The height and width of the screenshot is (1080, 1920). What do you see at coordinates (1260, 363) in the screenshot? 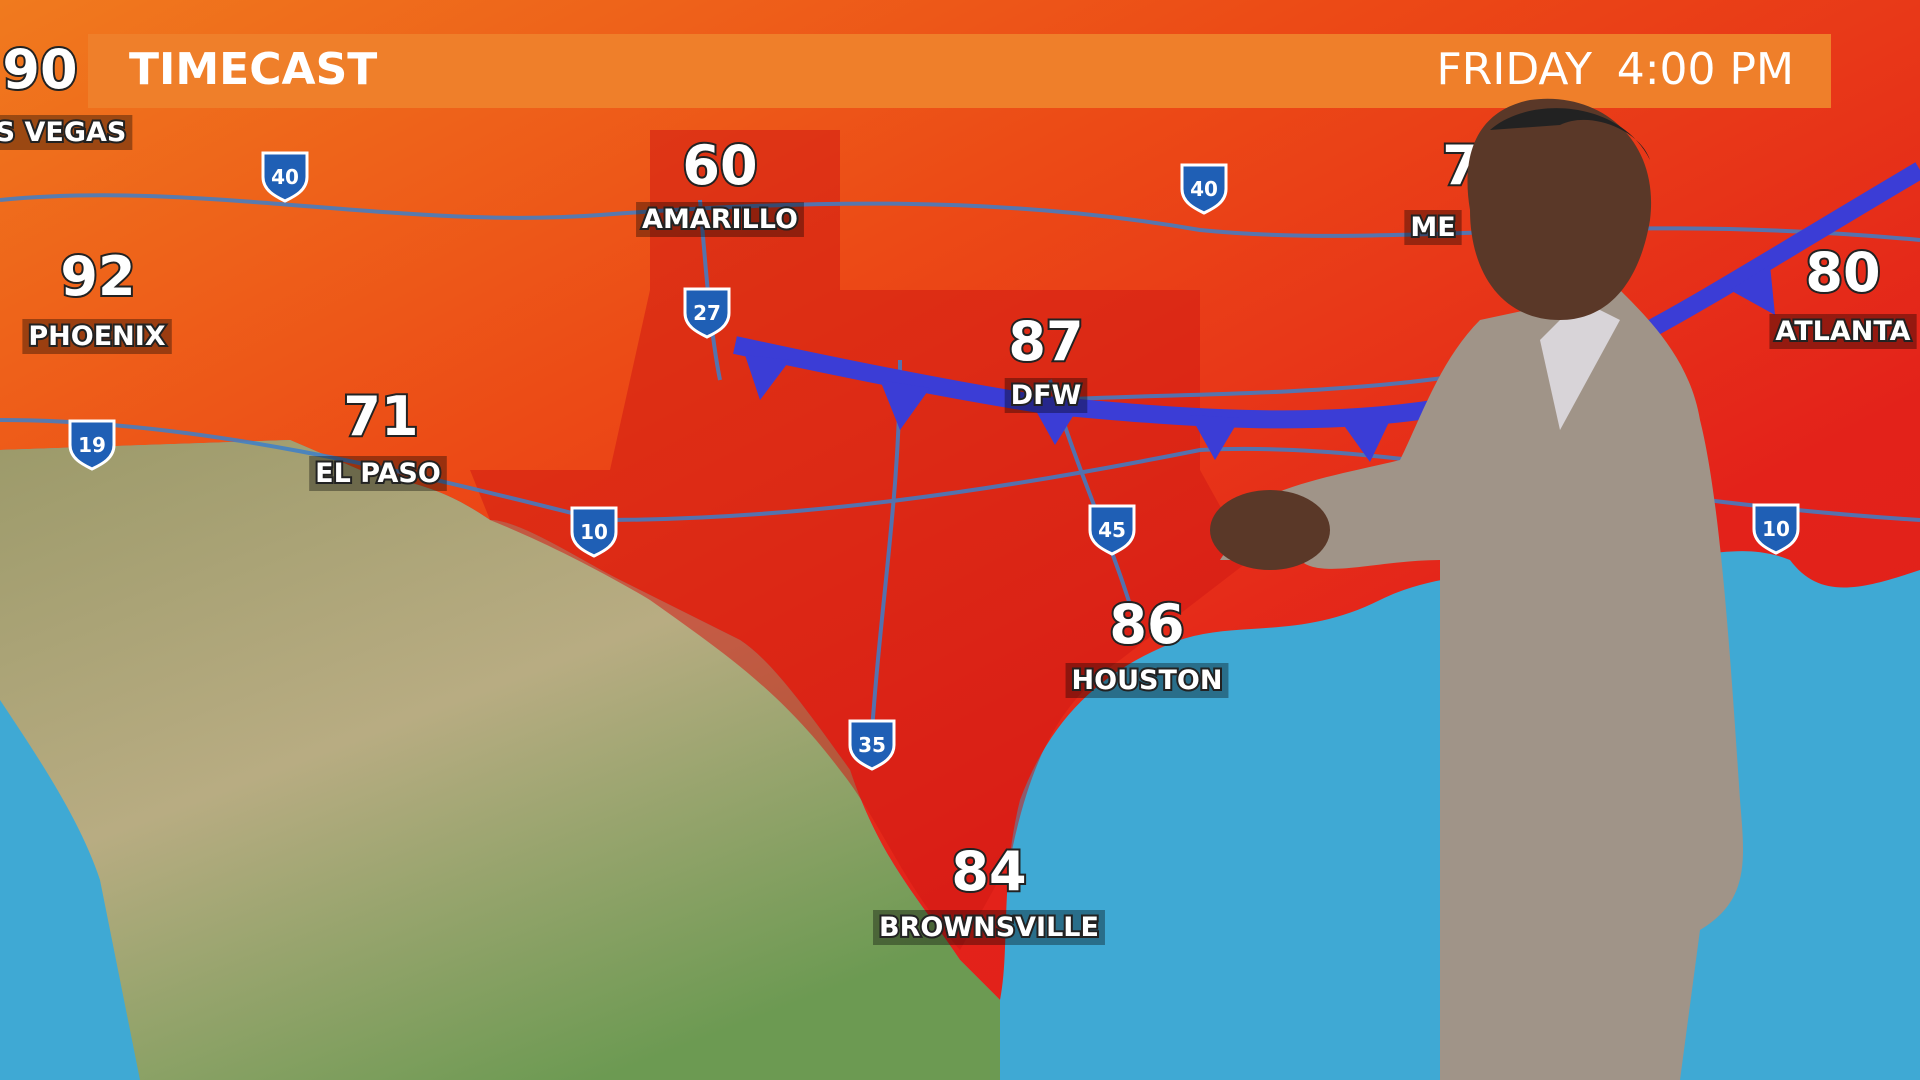
I see `front-triangles` at bounding box center [1260, 363].